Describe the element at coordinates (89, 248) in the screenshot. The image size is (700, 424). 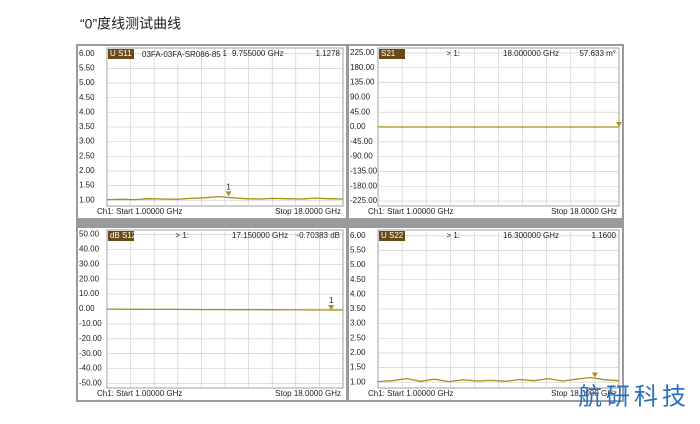
I see `y-tick-label: 40.00` at that location.